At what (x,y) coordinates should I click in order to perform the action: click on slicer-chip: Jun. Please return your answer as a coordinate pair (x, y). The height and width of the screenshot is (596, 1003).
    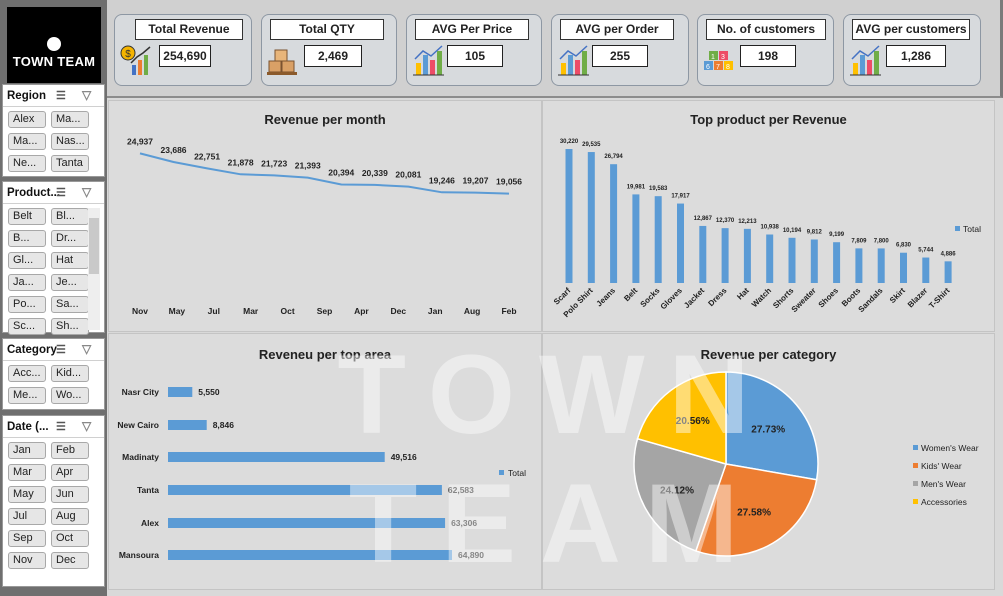
    Looking at the image, I should click on (70, 494).